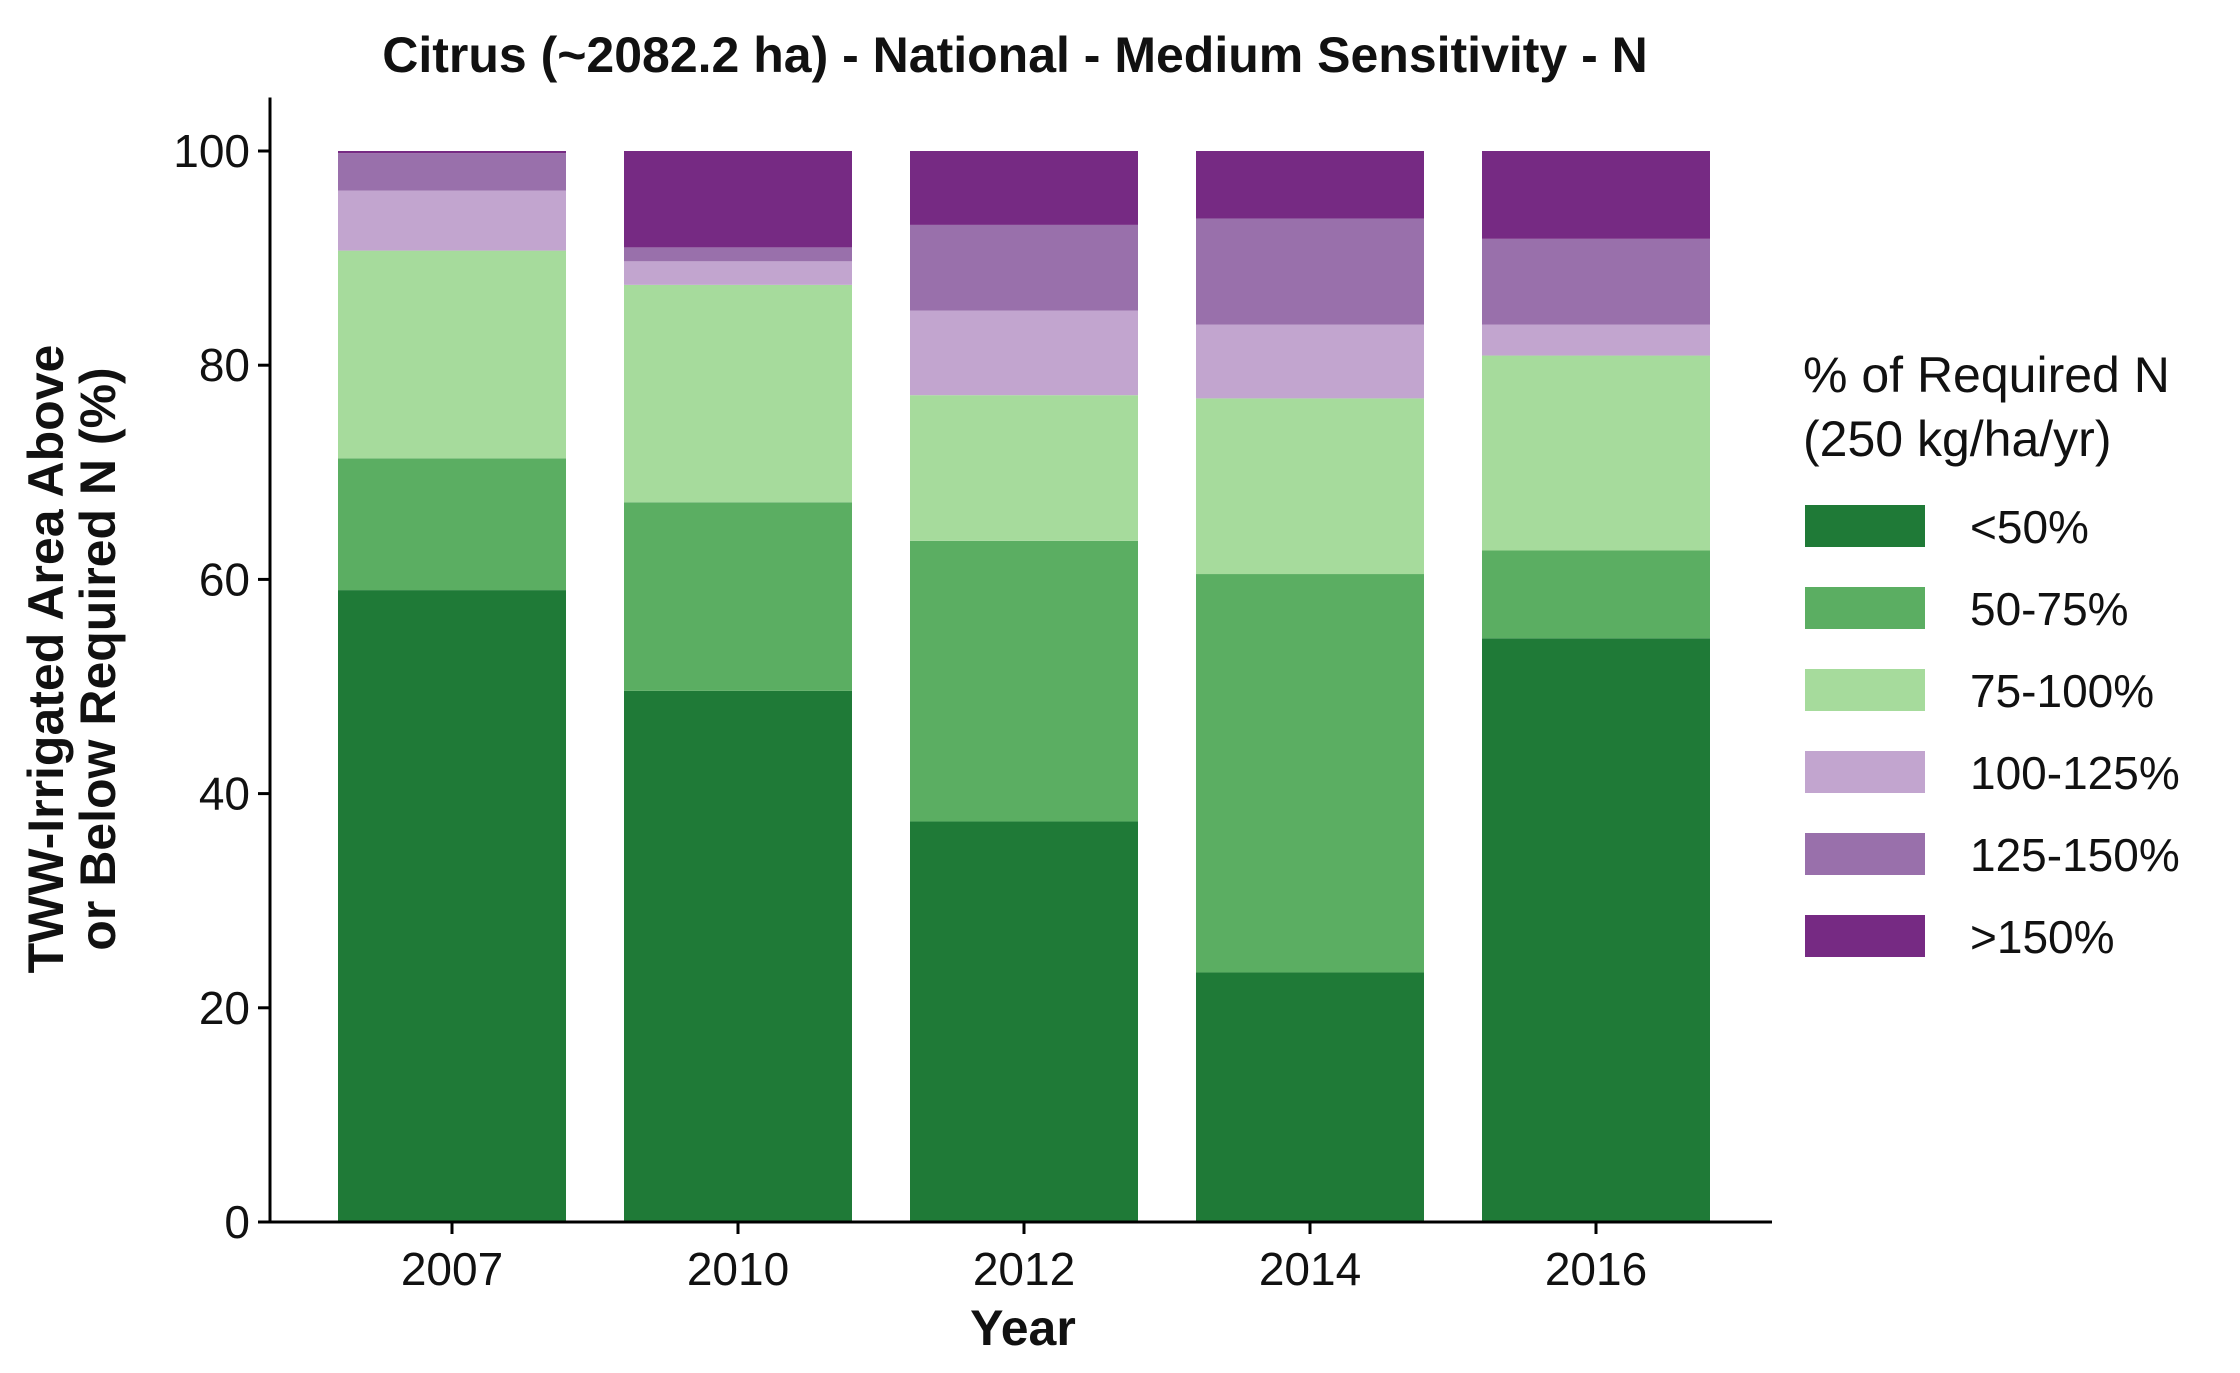 Image resolution: width=2240 pixels, height=1373 pixels. What do you see at coordinates (2042, 937) in the screenshot?
I see `legend-label-gt-150pct: >150%` at bounding box center [2042, 937].